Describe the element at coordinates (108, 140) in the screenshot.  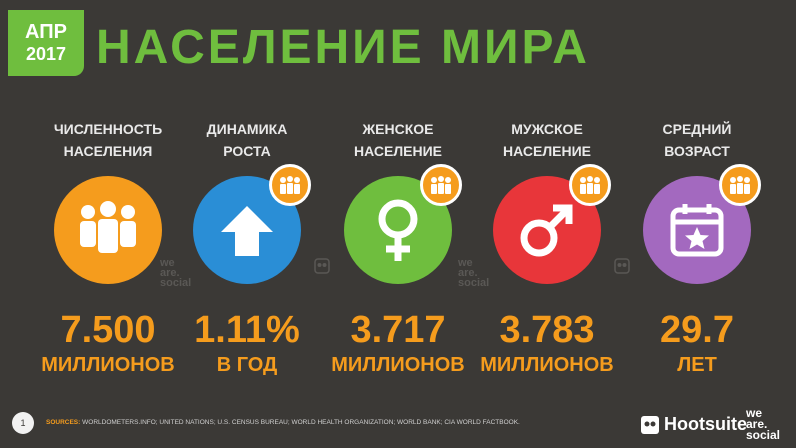
I see `stat-label: ЧИСЛЕННОСТЬ НАСЕЛЕНИЯ` at that location.